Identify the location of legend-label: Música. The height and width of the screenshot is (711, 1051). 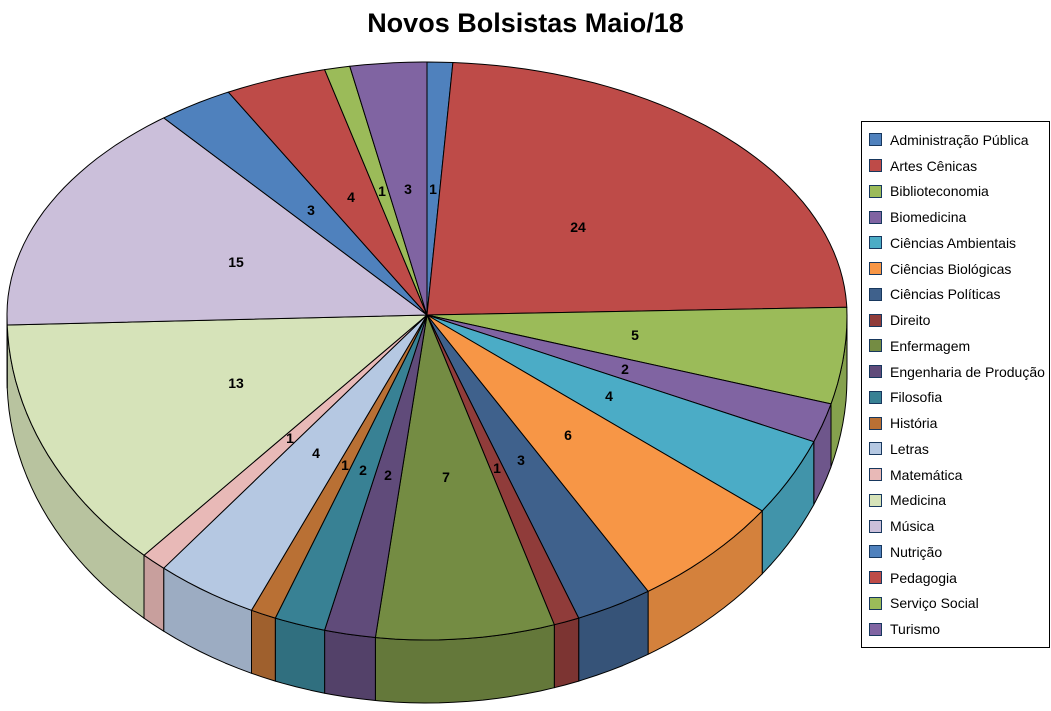
(912, 526).